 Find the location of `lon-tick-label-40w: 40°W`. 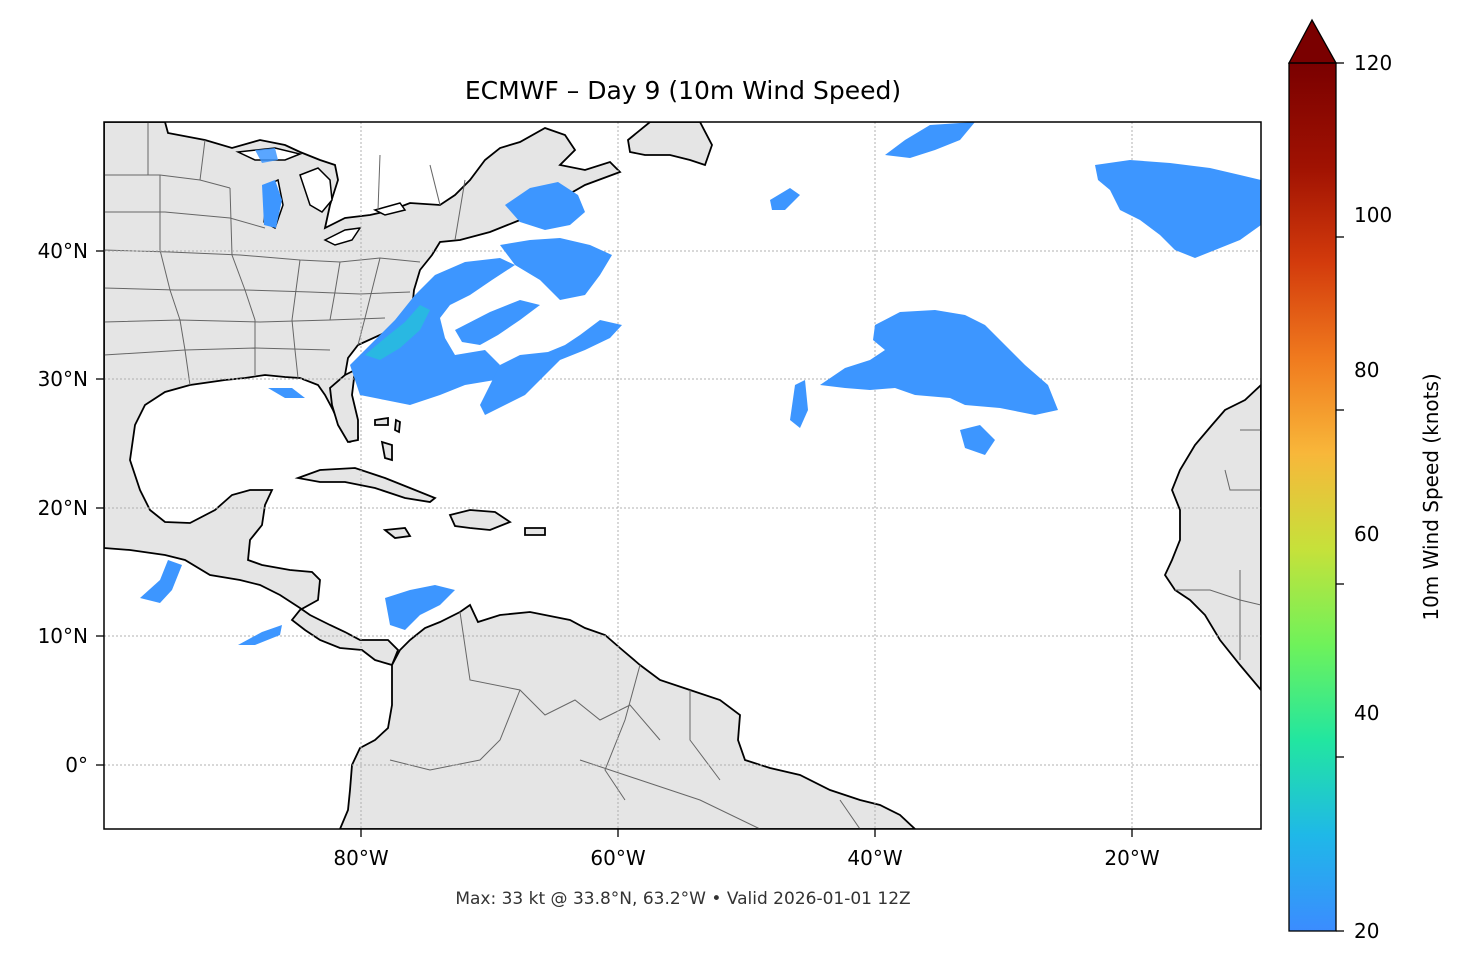

lon-tick-label-40w: 40°W is located at coordinates (874, 858).